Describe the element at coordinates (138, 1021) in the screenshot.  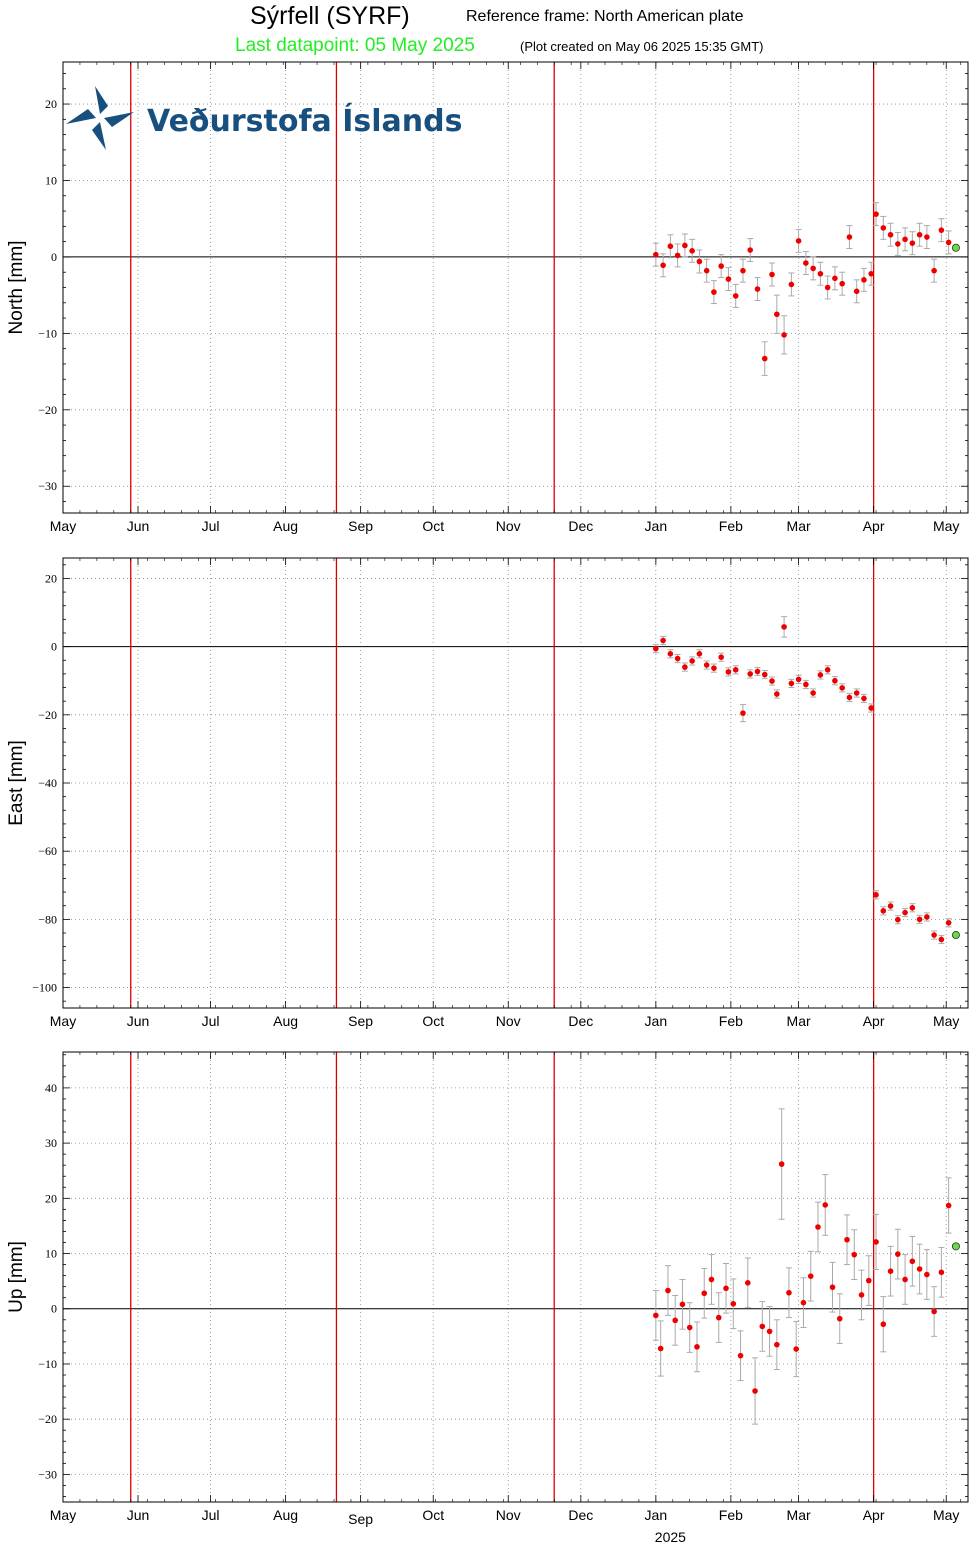
I see `x-month-label: Jun` at that location.